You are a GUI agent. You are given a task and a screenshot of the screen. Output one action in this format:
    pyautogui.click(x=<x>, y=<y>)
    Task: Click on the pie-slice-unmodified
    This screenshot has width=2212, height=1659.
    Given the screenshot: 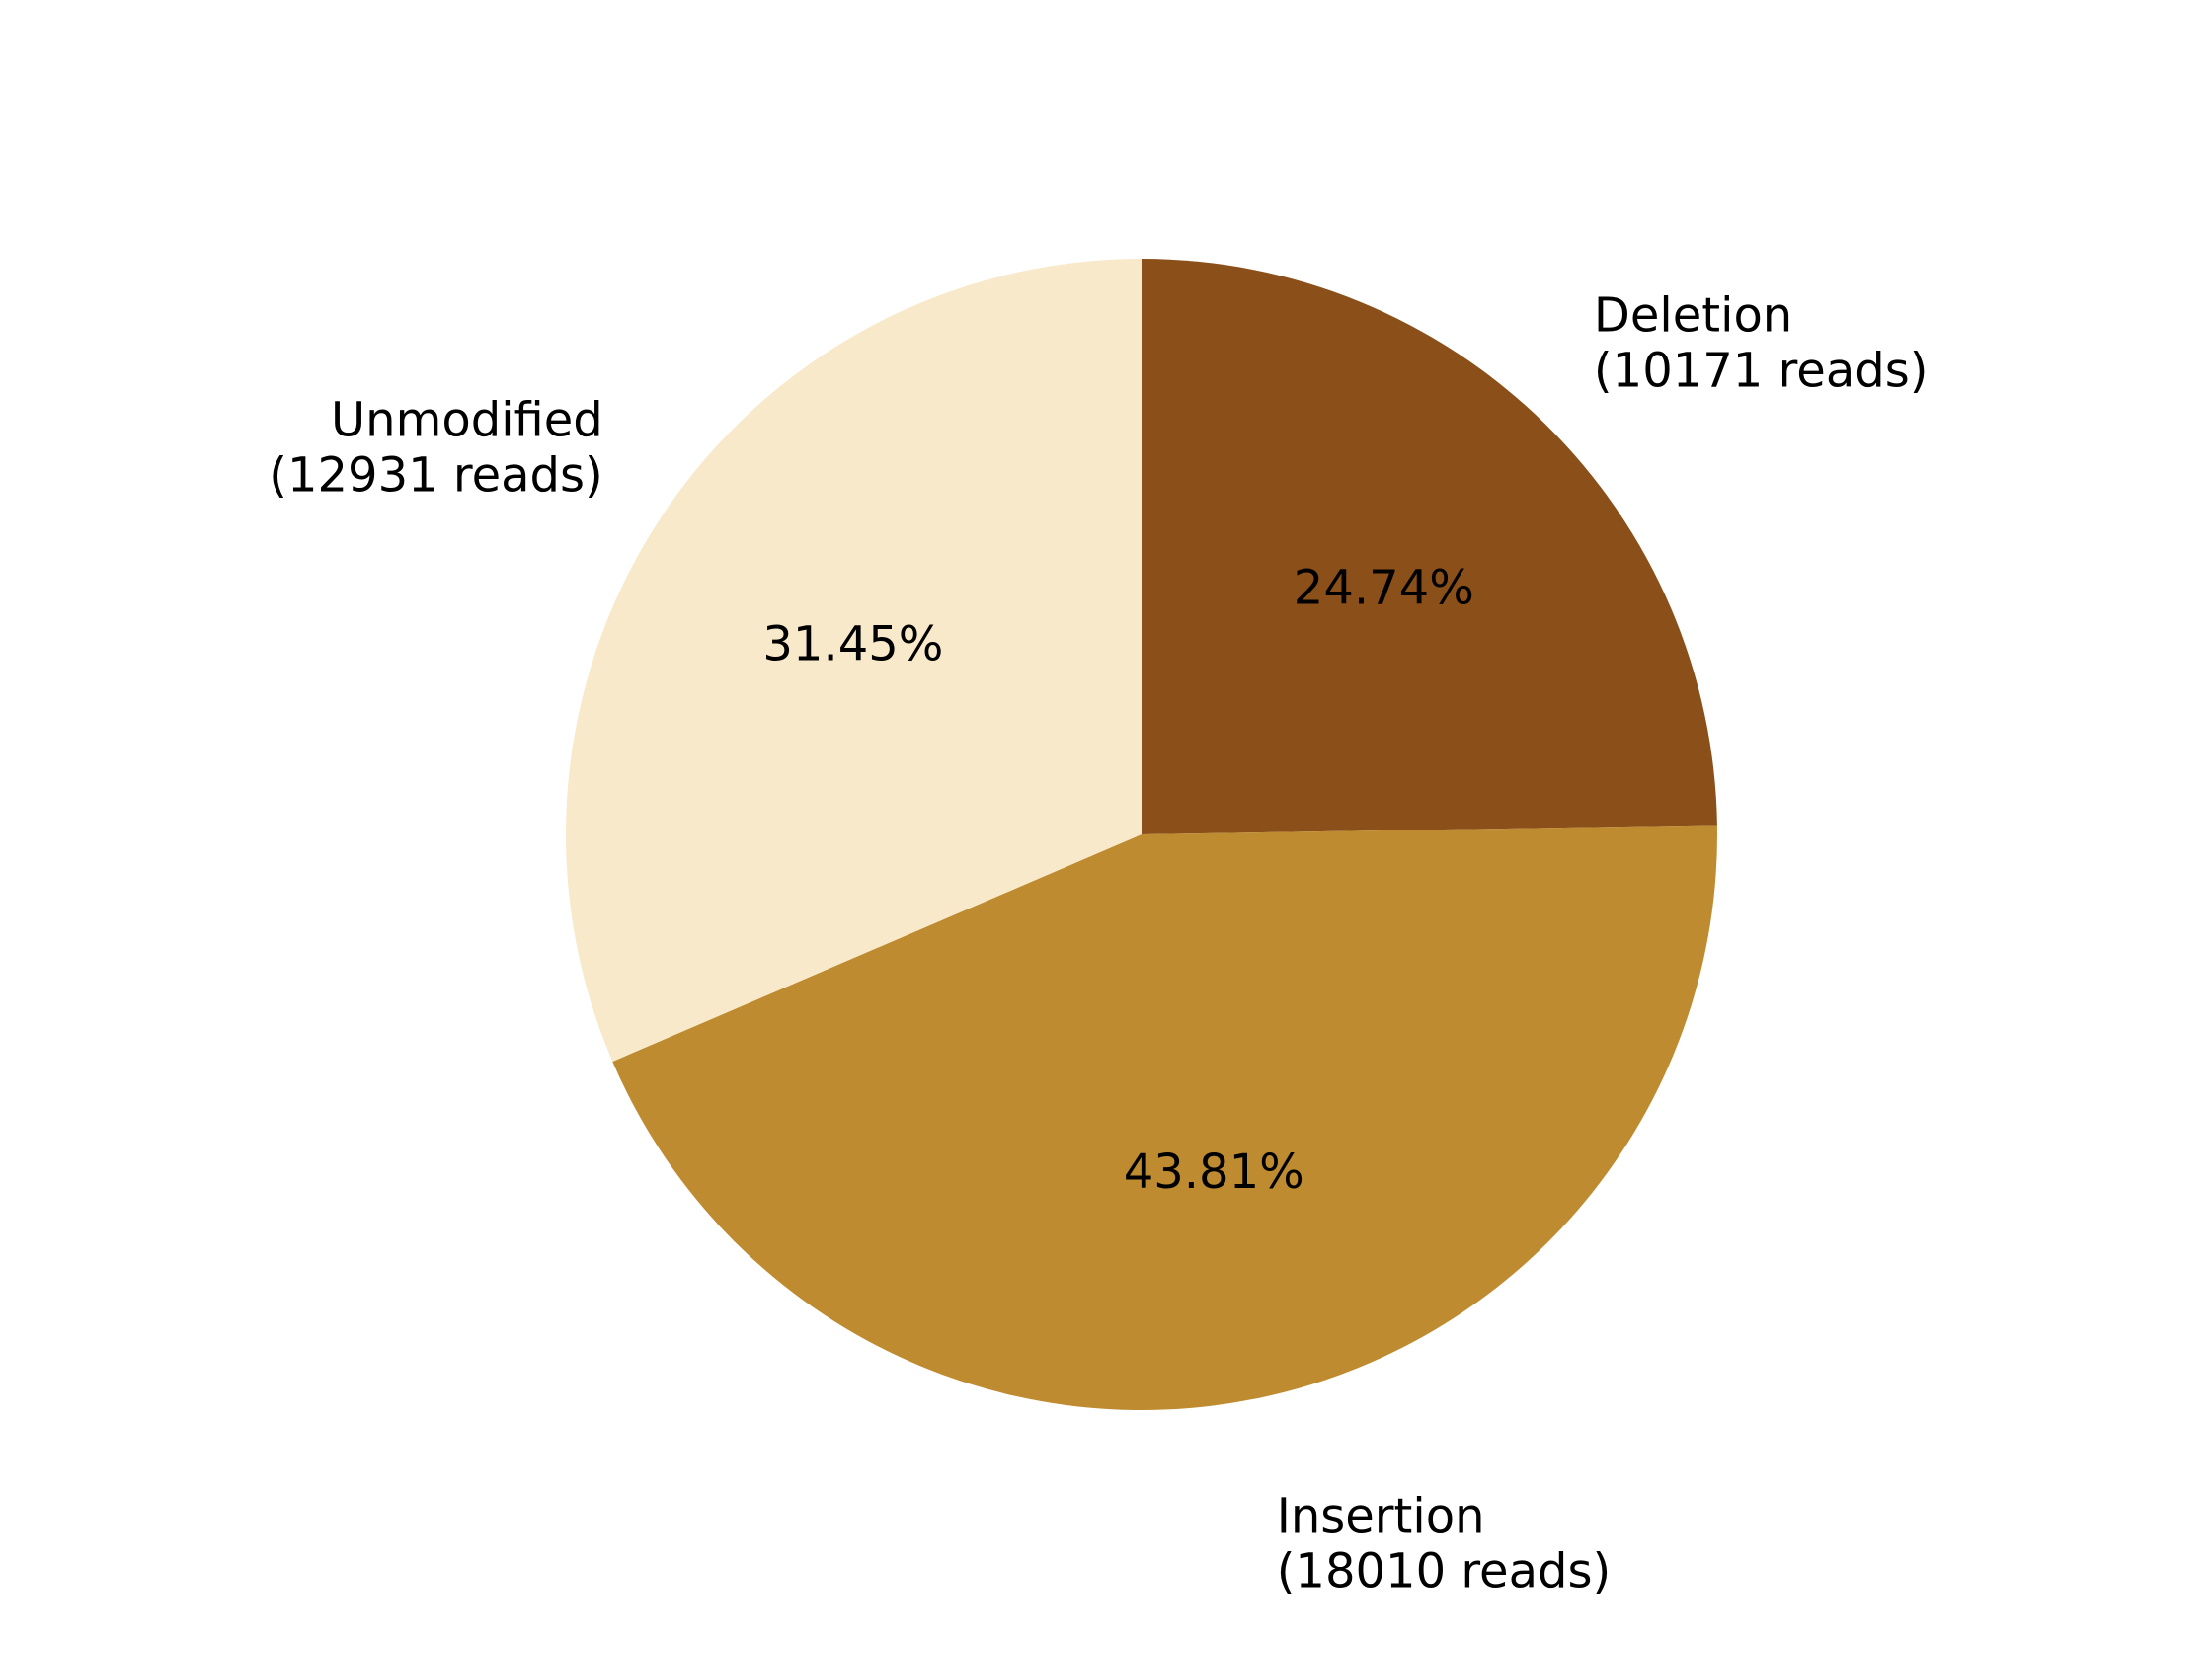 What is the action you would take?
    pyautogui.click(x=854, y=660)
    